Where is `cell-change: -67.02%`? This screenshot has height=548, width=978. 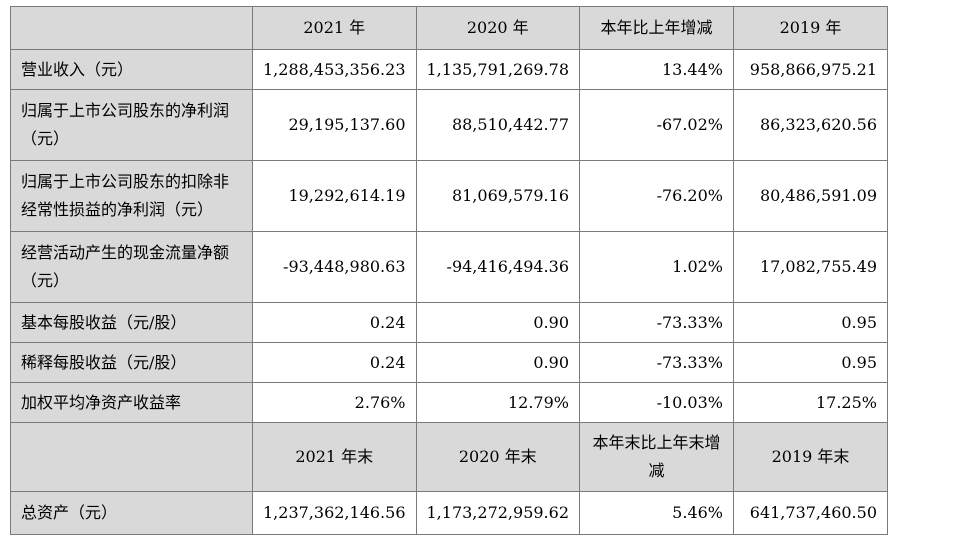
cell-change: -67.02% is located at coordinates (656, 125).